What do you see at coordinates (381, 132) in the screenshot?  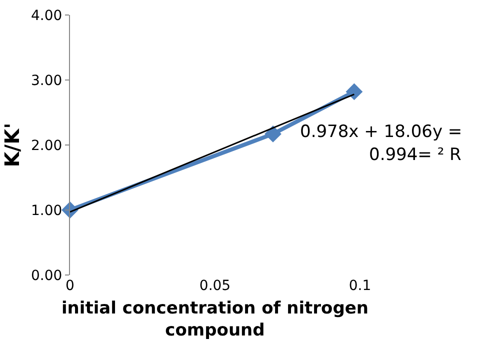 I see `annotation: 0.978x + 18.06y =` at bounding box center [381, 132].